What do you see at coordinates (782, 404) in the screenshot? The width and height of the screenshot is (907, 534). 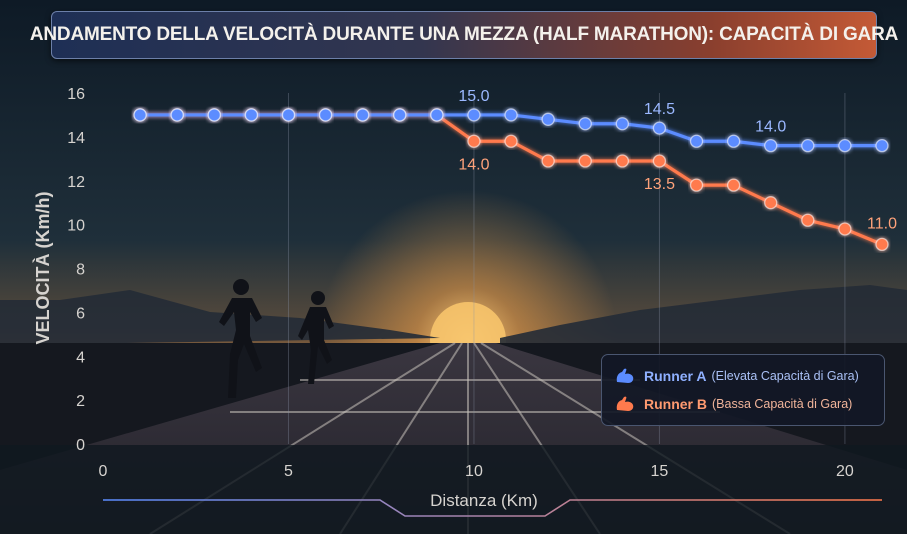 I see `legend-desc-runner-b: (Bassa Capacità di Gara)` at bounding box center [782, 404].